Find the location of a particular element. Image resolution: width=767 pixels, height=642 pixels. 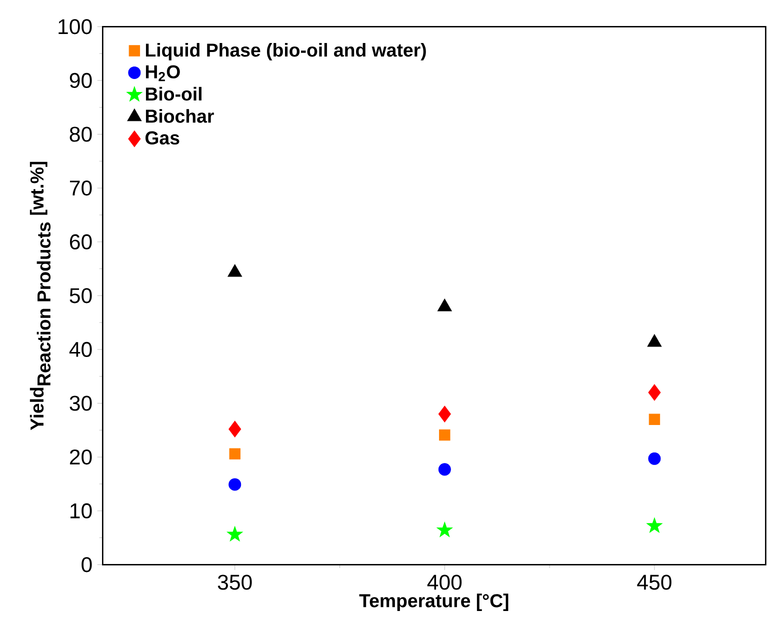

legend-label: H$_{2}$O is located at coordinates (163, 73).